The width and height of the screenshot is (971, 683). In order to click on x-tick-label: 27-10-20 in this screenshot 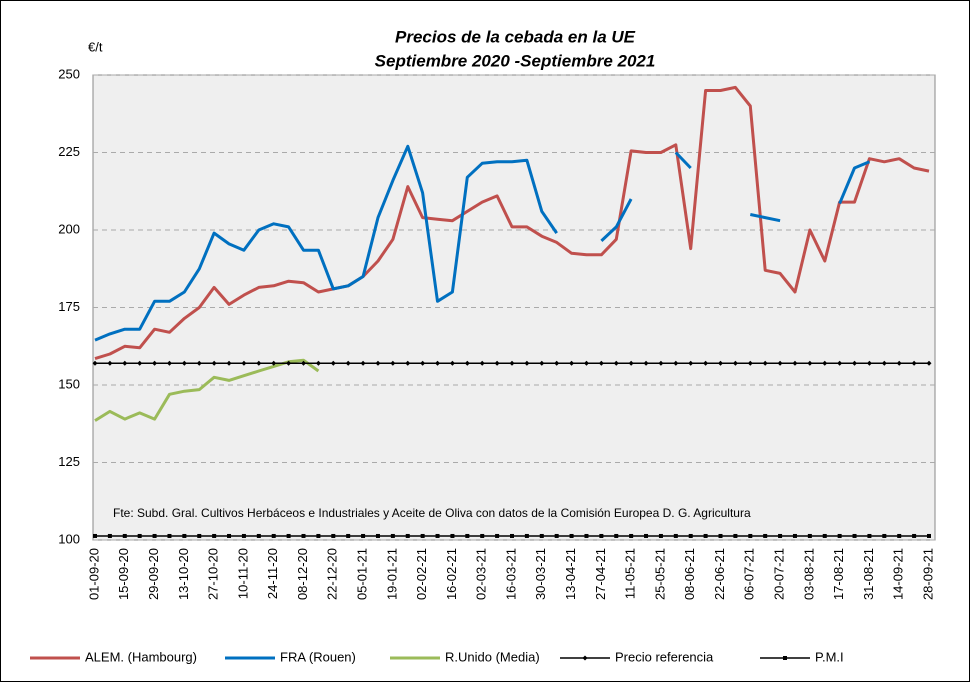, I will do `click(213, 574)`.